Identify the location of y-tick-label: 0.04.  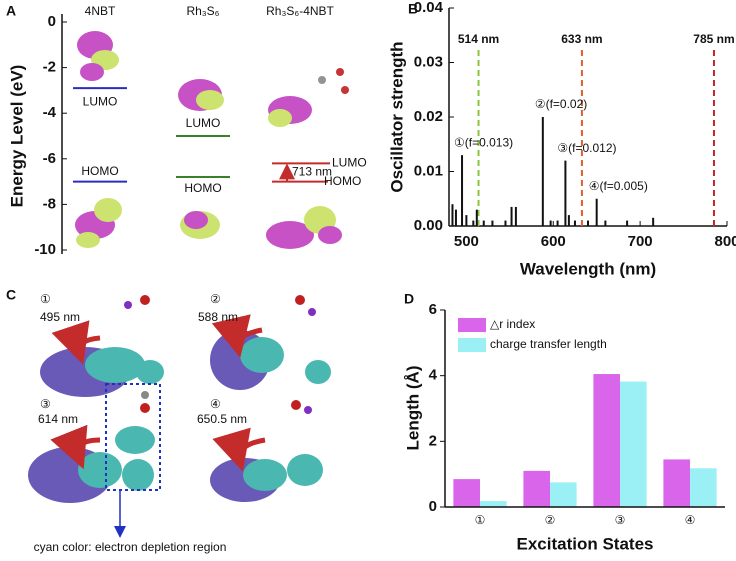
(429, 8).